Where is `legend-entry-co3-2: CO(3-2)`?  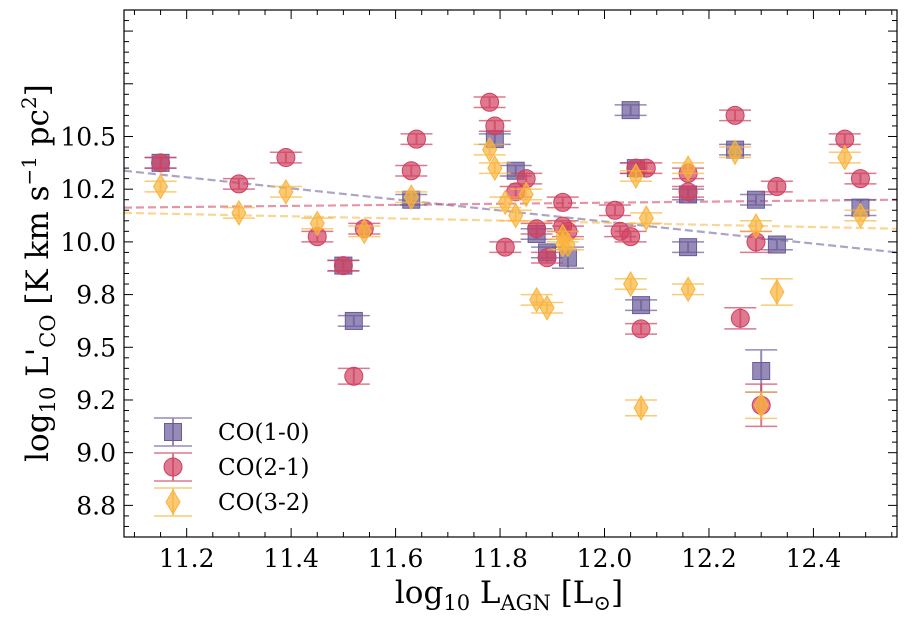 legend-entry-co3-2: CO(3-2) is located at coordinates (231, 502).